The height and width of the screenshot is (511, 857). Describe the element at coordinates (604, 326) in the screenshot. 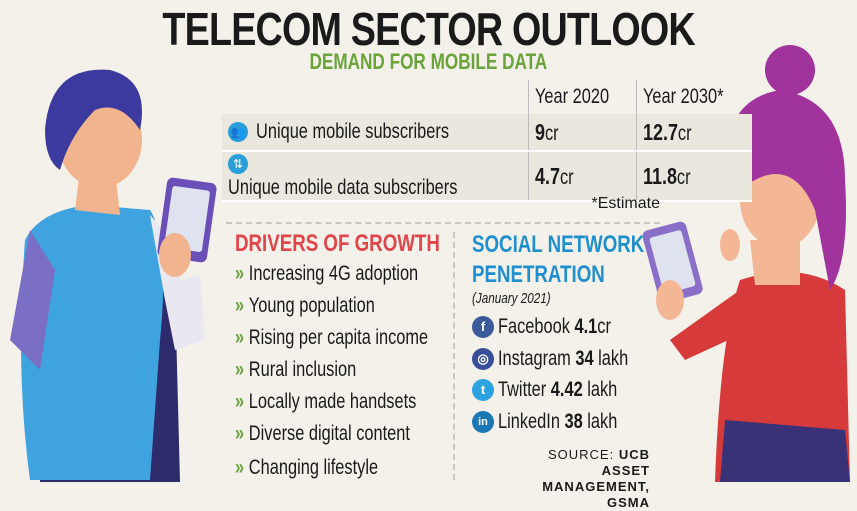

I see `network-unit: cr` at that location.